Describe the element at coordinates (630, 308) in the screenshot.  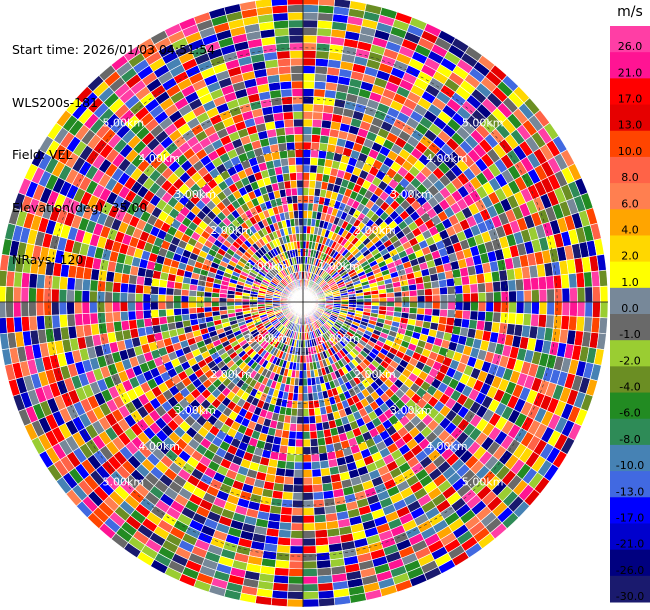
I see `colorbar-tick: 0.0` at that location.